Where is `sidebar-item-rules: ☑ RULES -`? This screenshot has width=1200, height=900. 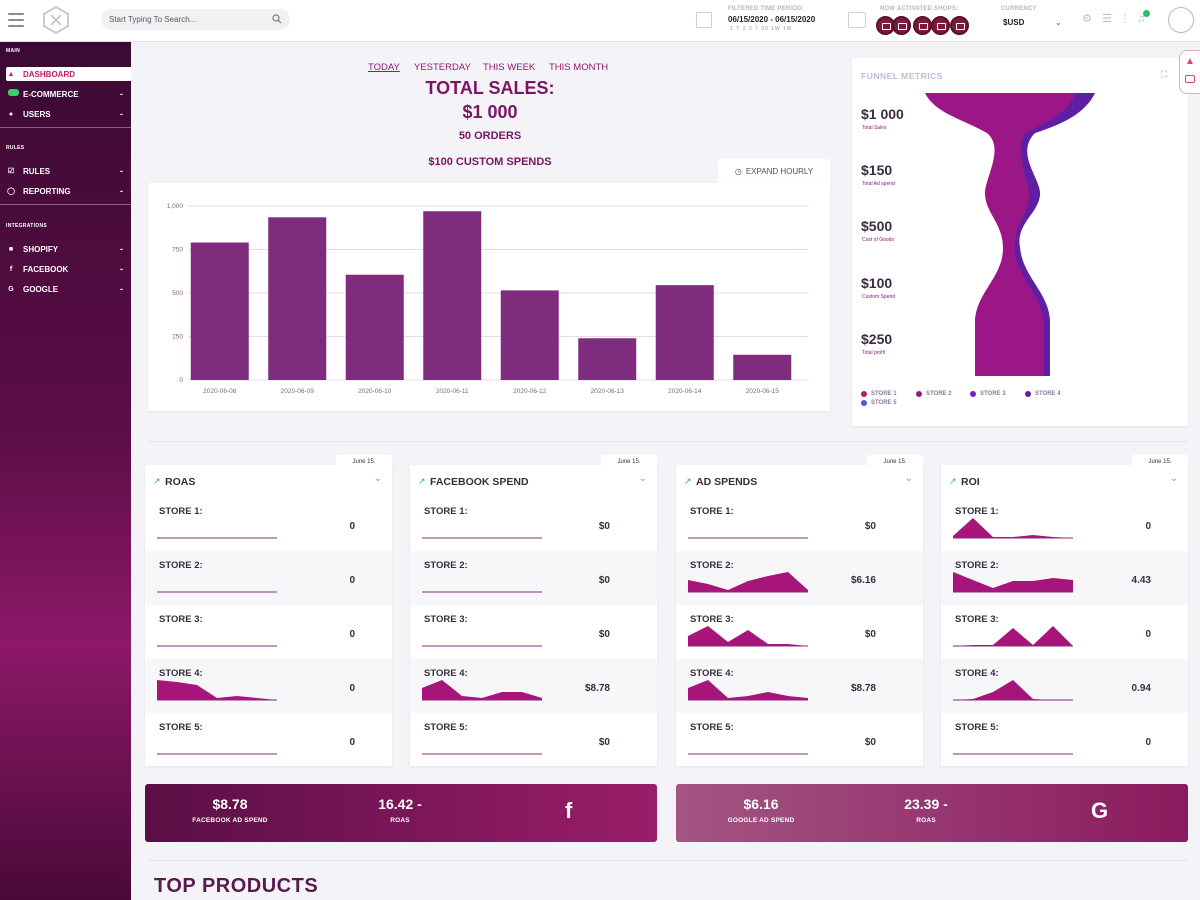 sidebar-item-rules: ☑ RULES - is located at coordinates (65, 171).